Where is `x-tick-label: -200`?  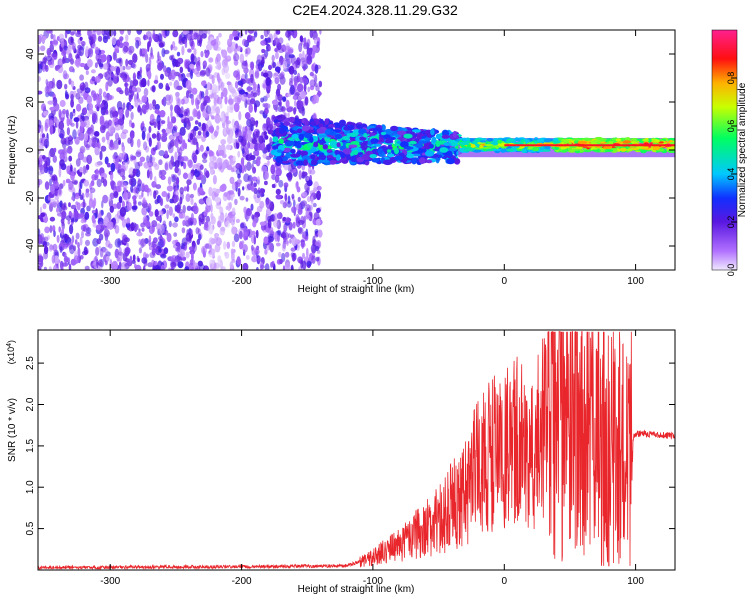
x-tick-label: -200 is located at coordinates (242, 581).